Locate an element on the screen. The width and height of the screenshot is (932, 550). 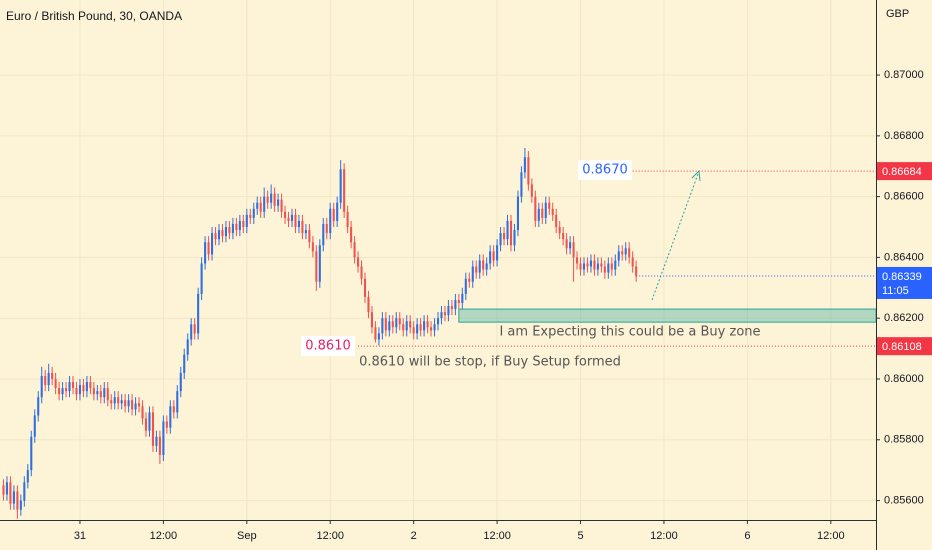
annotation: 0.8610 will be stop, if Buy Setup formed is located at coordinates (490, 362).